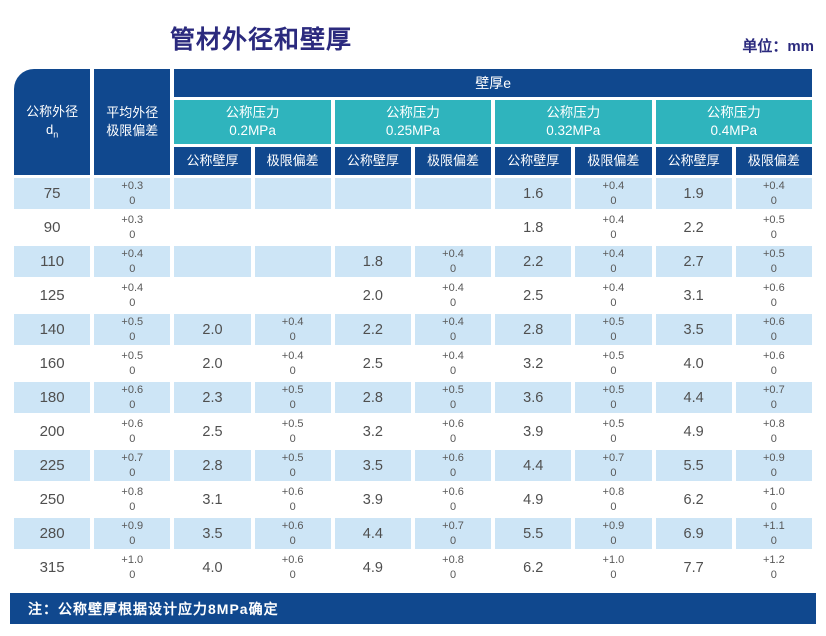 The width and height of the screenshot is (826, 636). What do you see at coordinates (52, 193) in the screenshot?
I see `dn-value: 75` at bounding box center [52, 193].